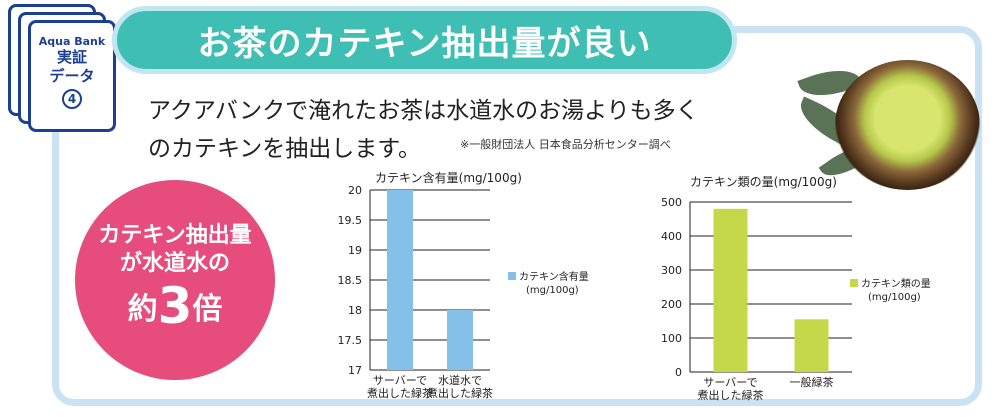 Image resolution: width=1000 pixels, height=417 pixels. Describe the element at coordinates (175, 235) in the screenshot. I see `highlight-line1: カテキン抽出量` at that location.